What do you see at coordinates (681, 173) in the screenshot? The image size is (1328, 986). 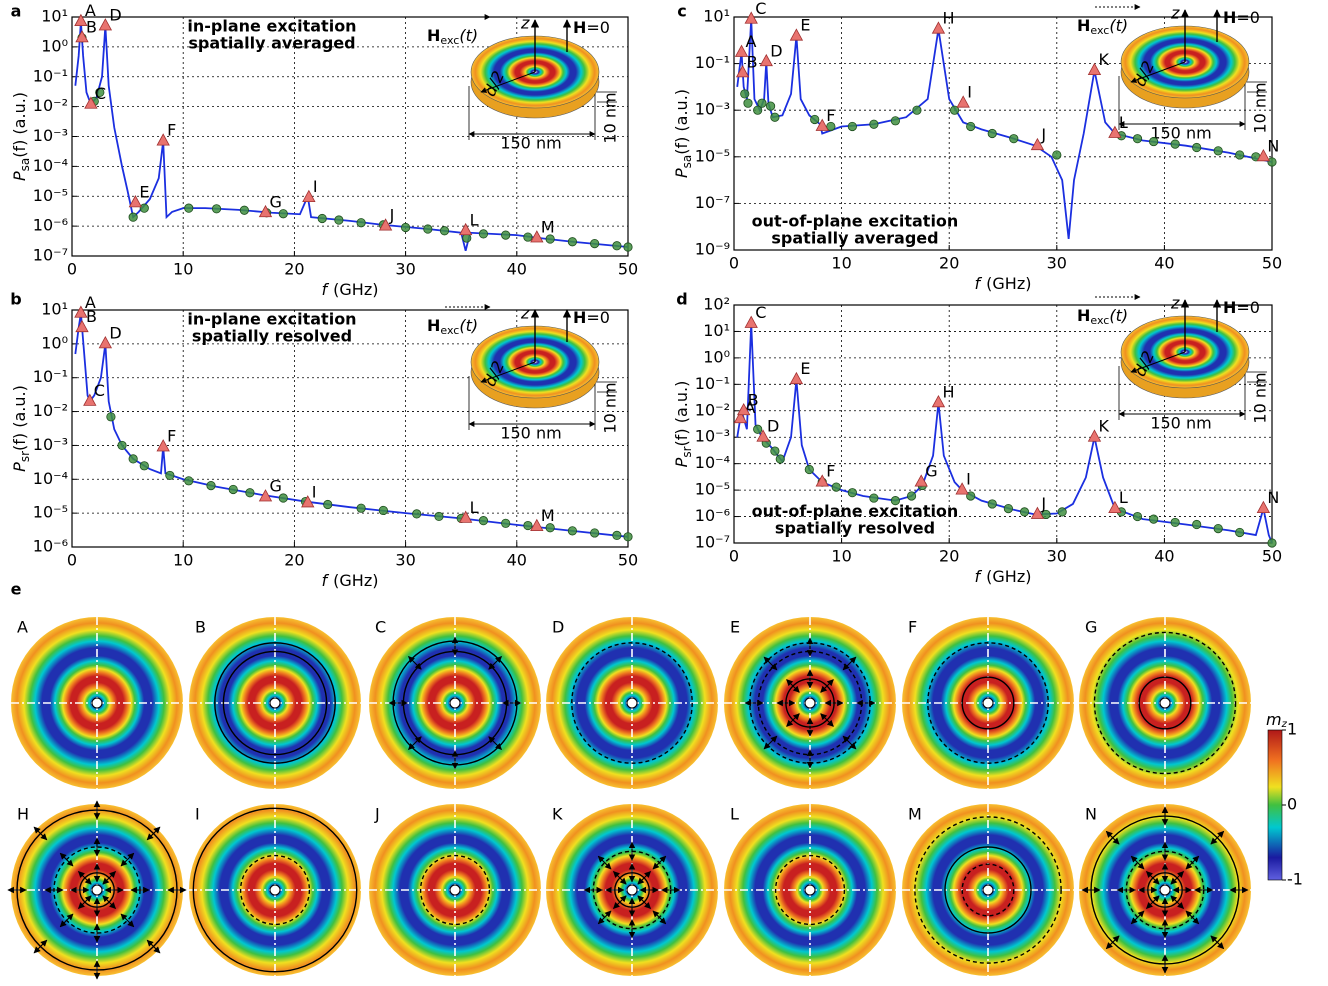 I see `y-axis-symbol: P` at bounding box center [681, 173].